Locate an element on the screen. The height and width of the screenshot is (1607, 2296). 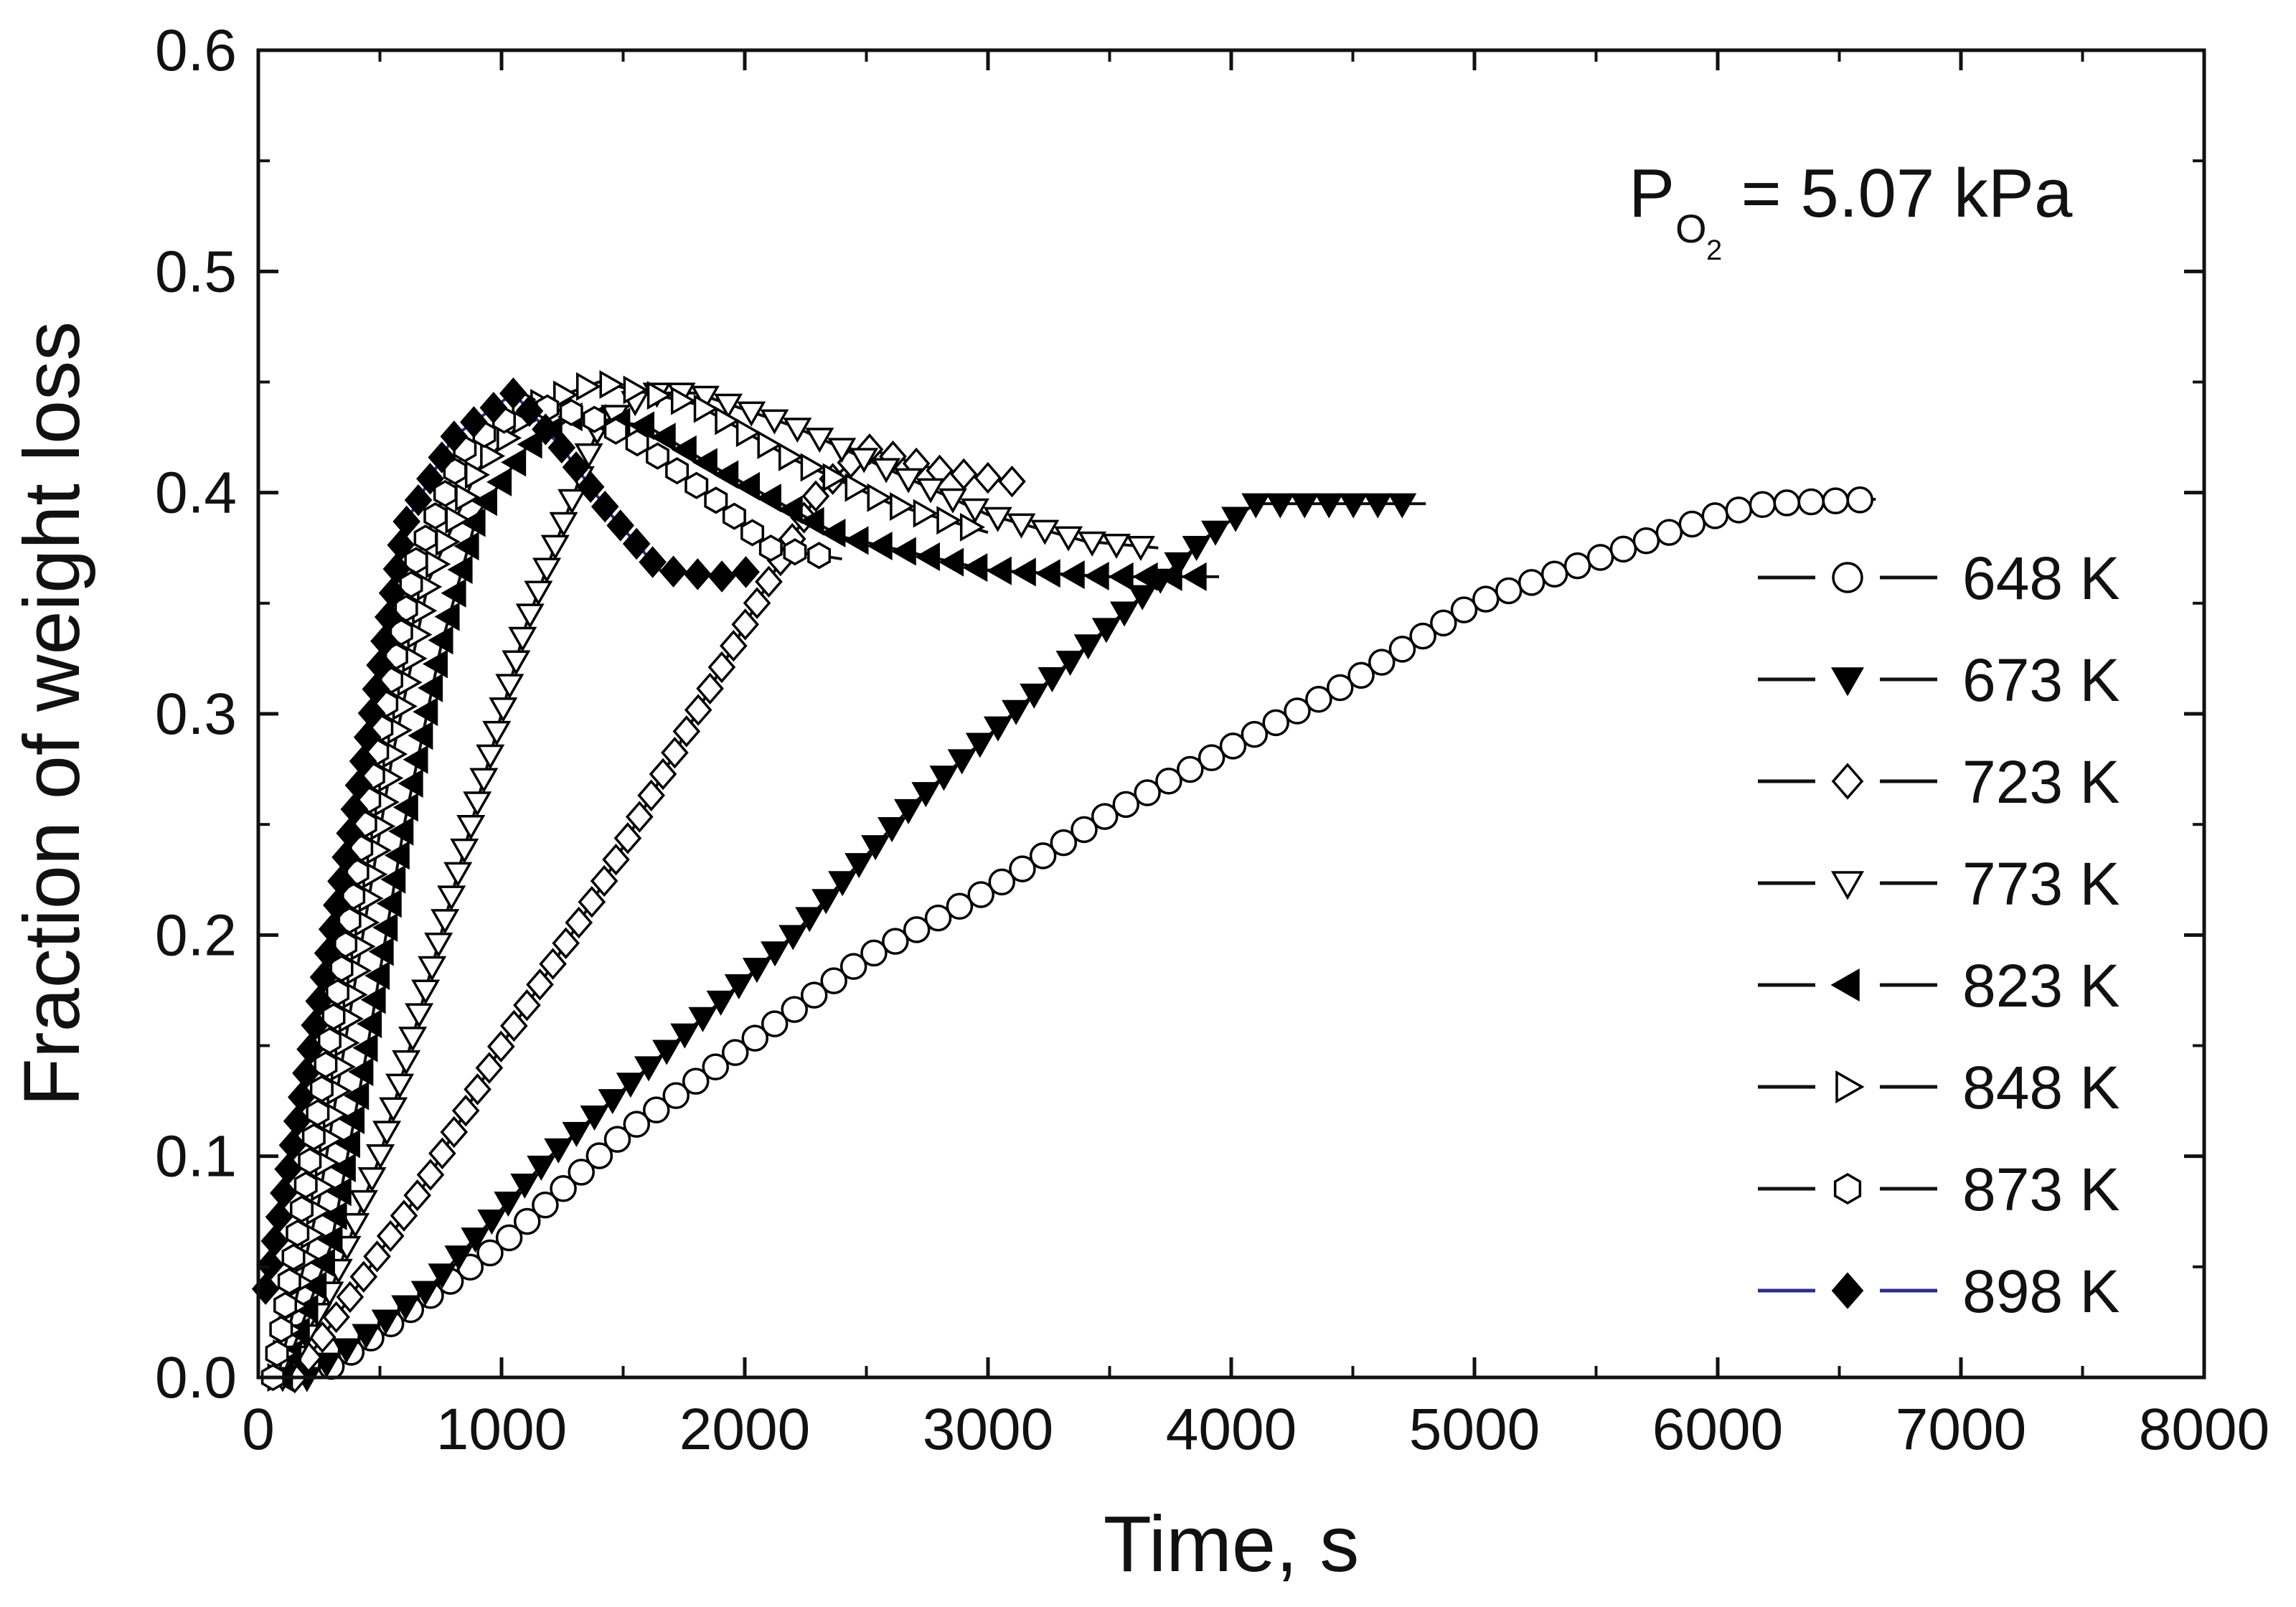
legend-label: 848 K is located at coordinates (2041, 1087).